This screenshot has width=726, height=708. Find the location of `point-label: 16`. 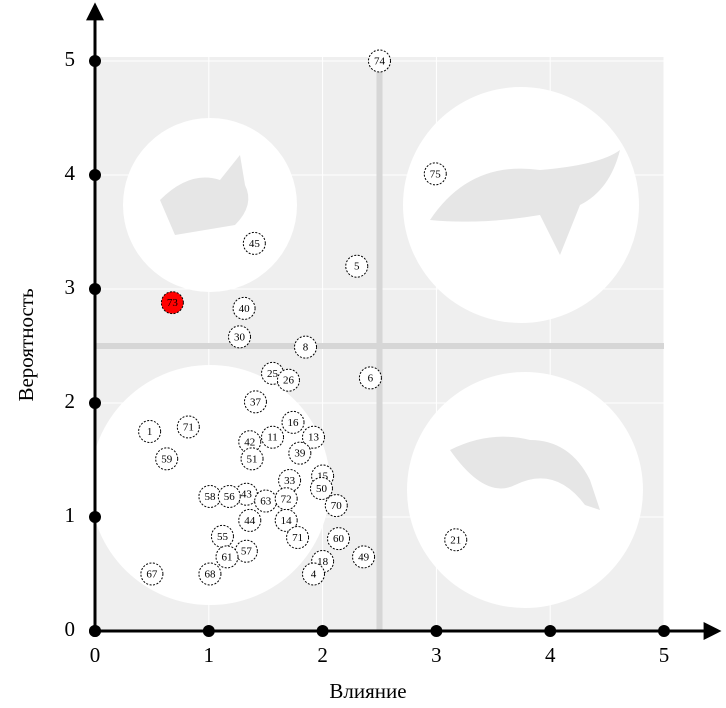

point-label: 16 is located at coordinates (294, 423).